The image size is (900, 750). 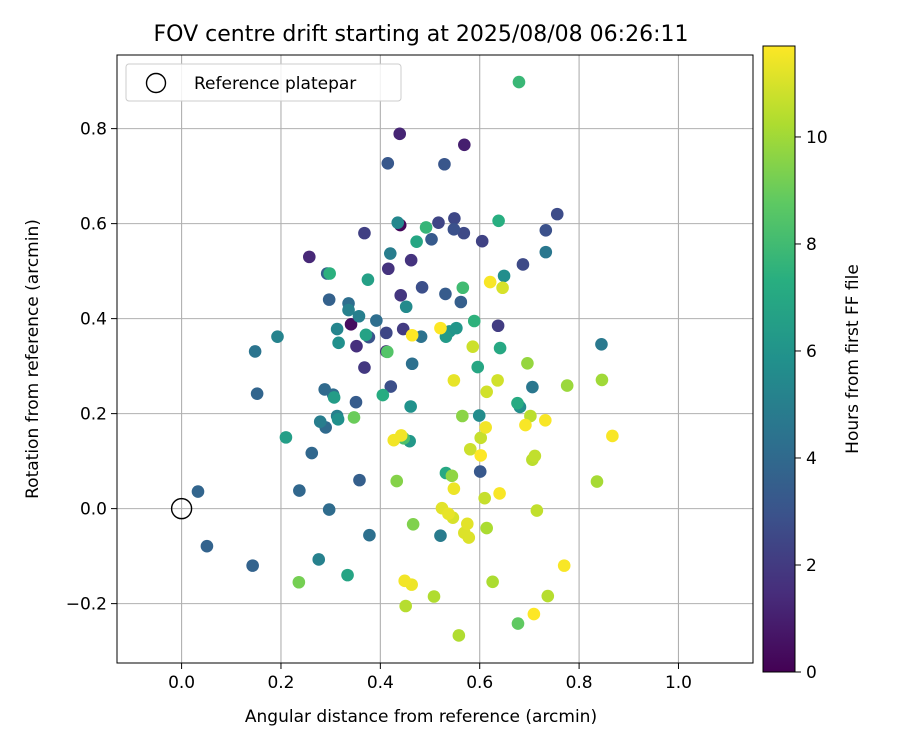 I want to click on reference-marker-group, so click(x=181, y=508).